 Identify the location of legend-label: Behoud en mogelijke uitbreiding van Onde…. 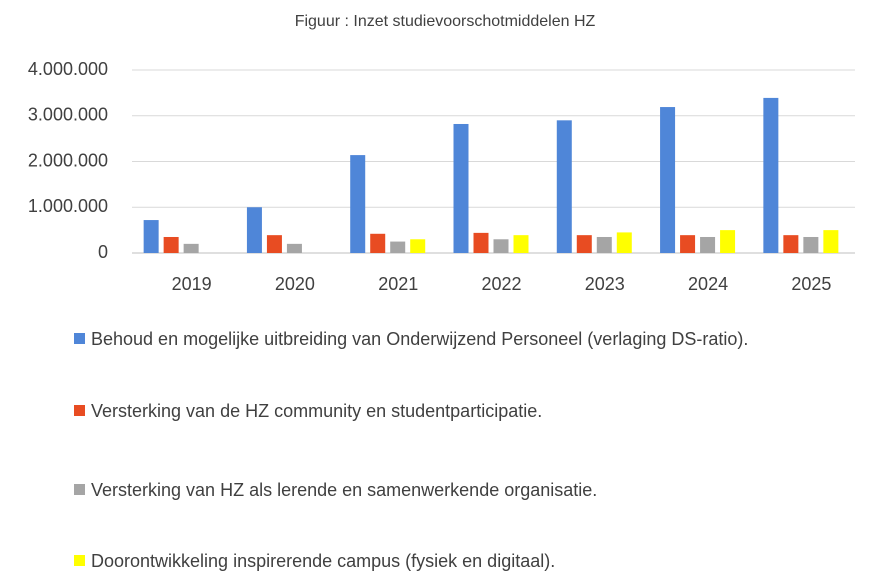
(420, 339).